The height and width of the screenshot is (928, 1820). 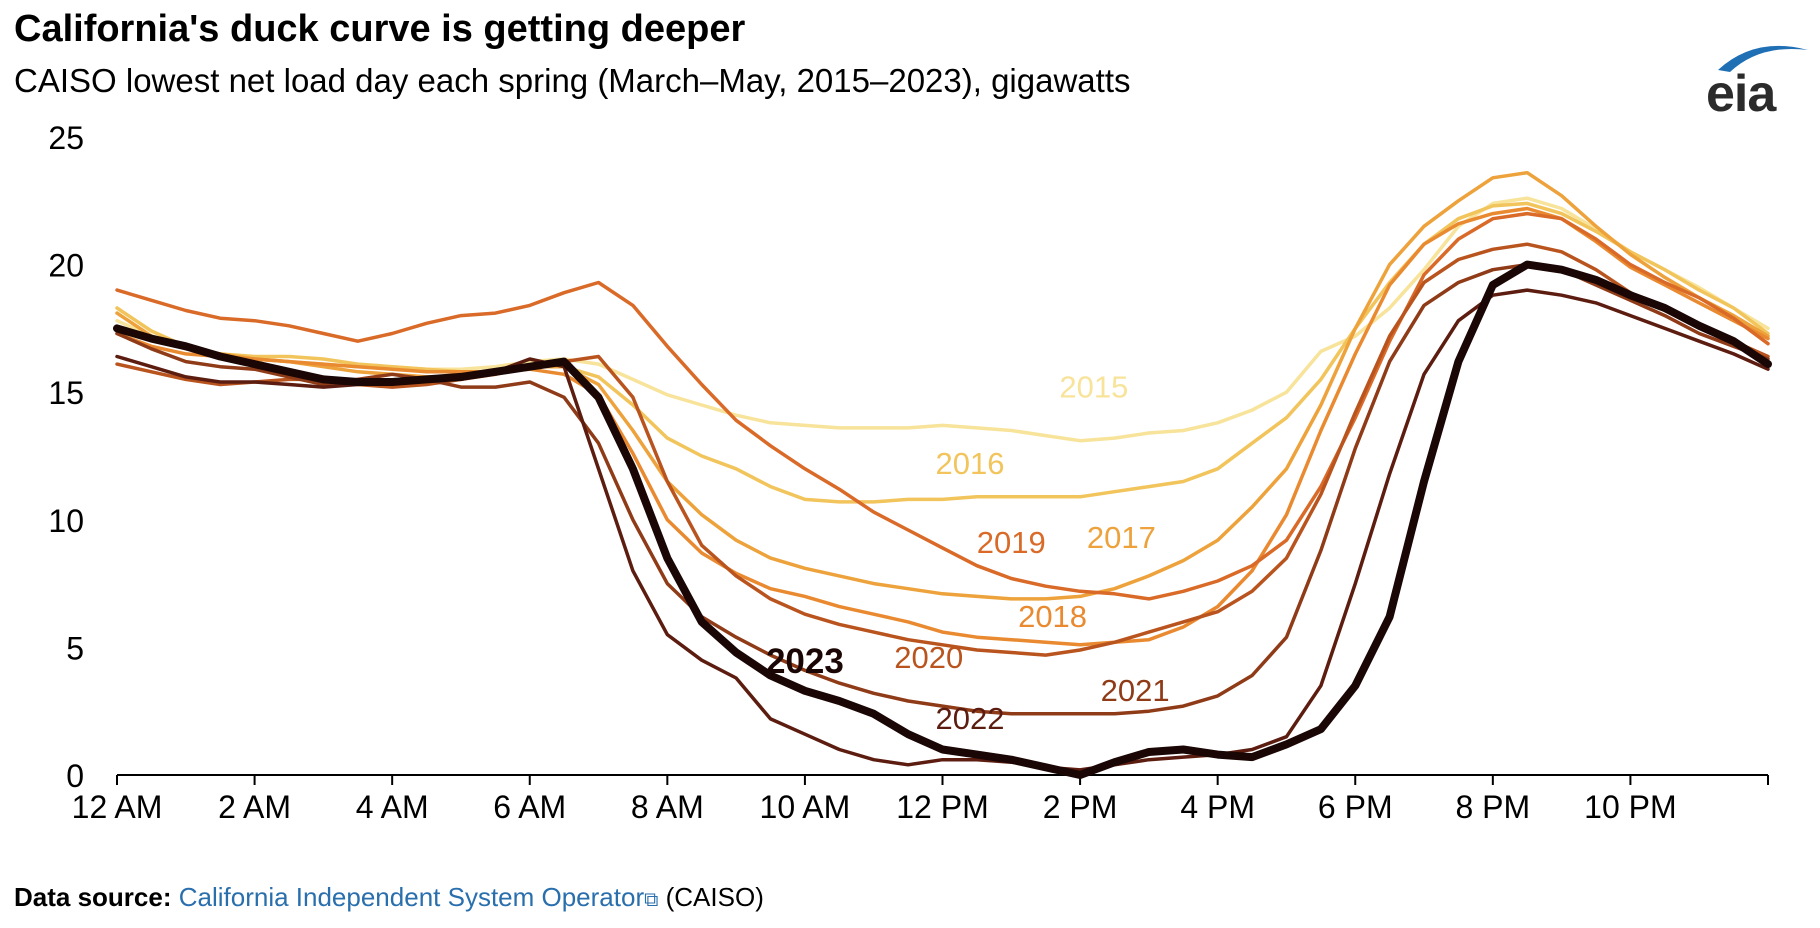 I want to click on series-label-2019: 2019, so click(x=1011, y=542).